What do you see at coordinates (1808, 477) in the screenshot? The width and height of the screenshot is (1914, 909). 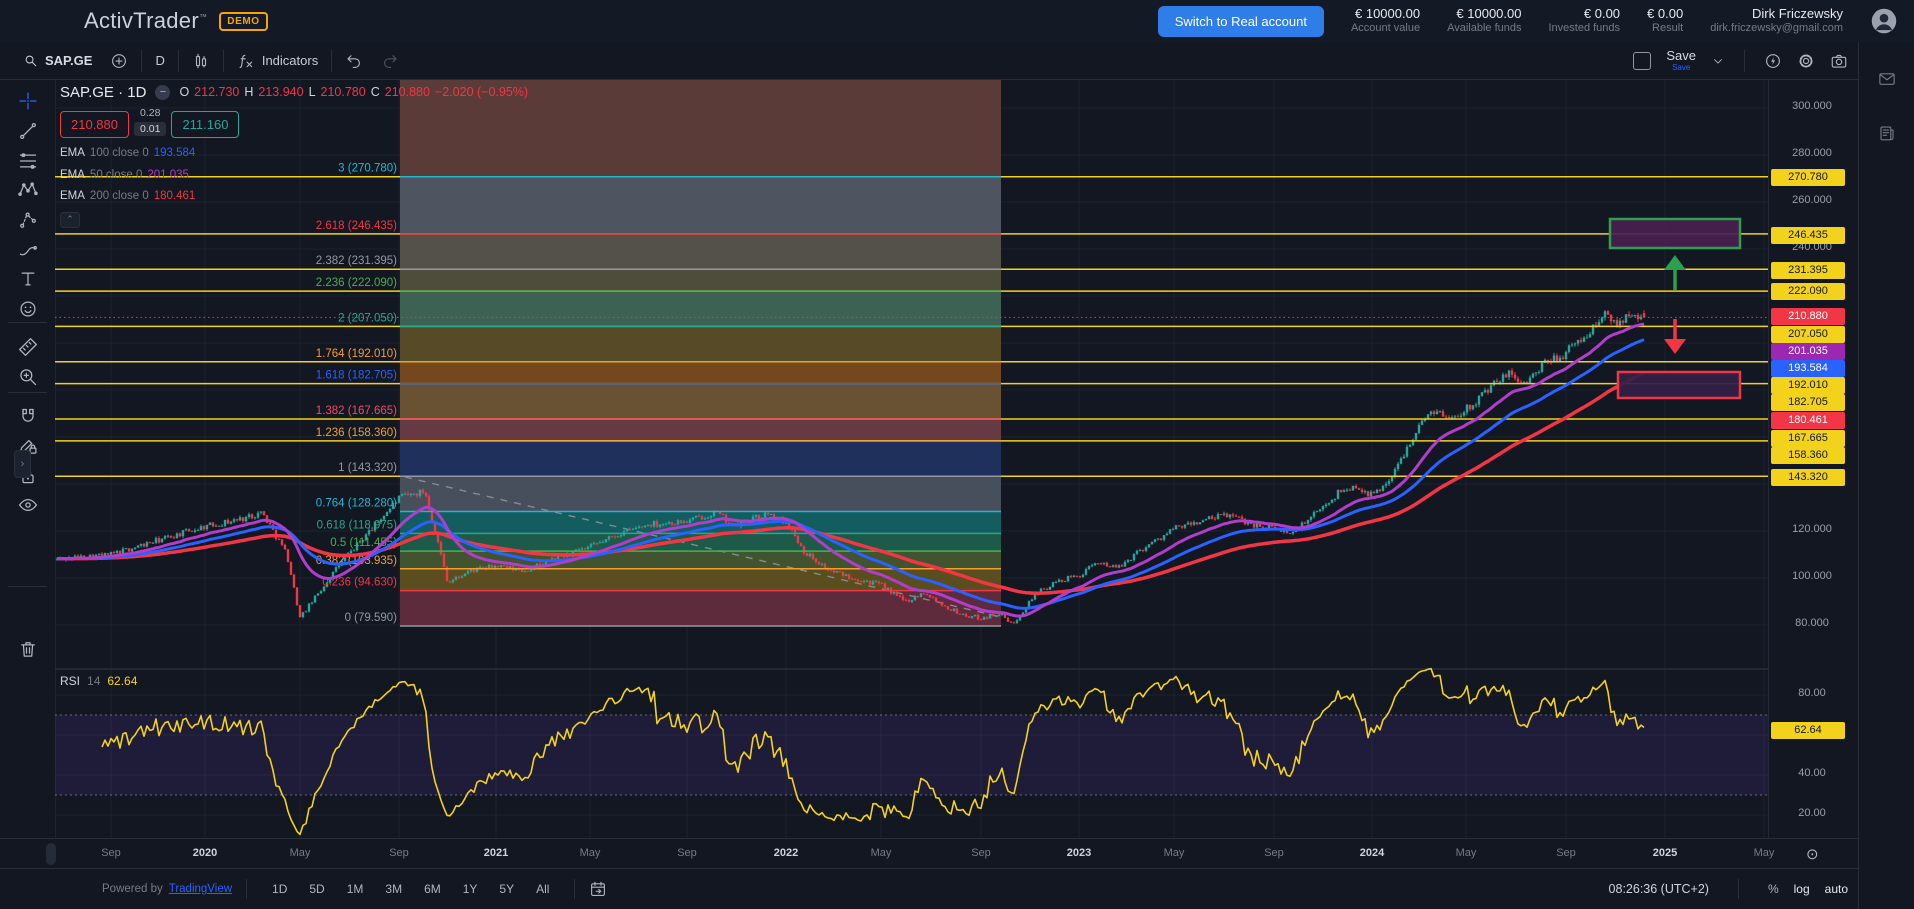 I see `price-badge: 143.320` at bounding box center [1808, 477].